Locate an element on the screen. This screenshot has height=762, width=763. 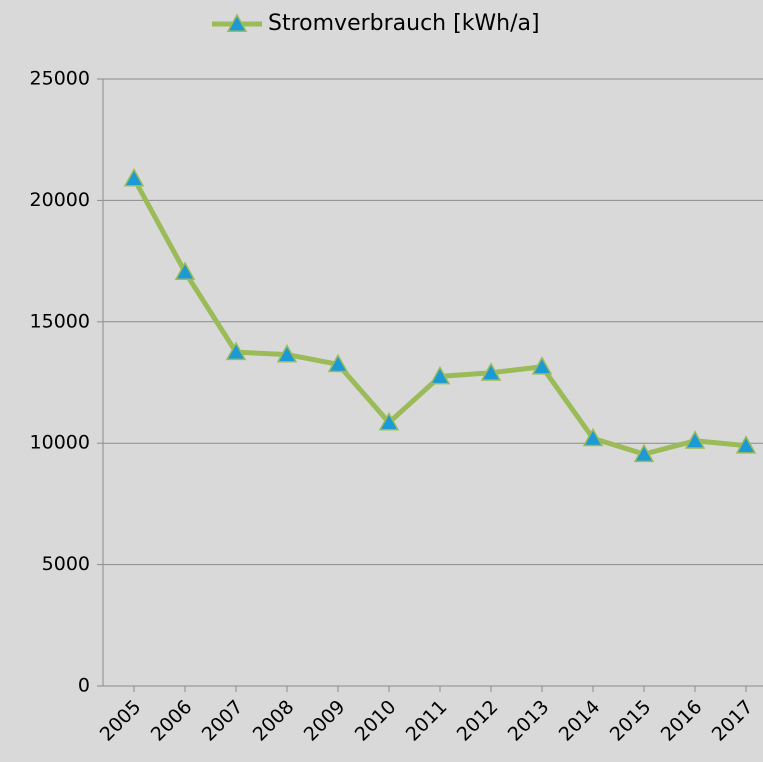
y-tick-label: 20000 is located at coordinates (60, 200).